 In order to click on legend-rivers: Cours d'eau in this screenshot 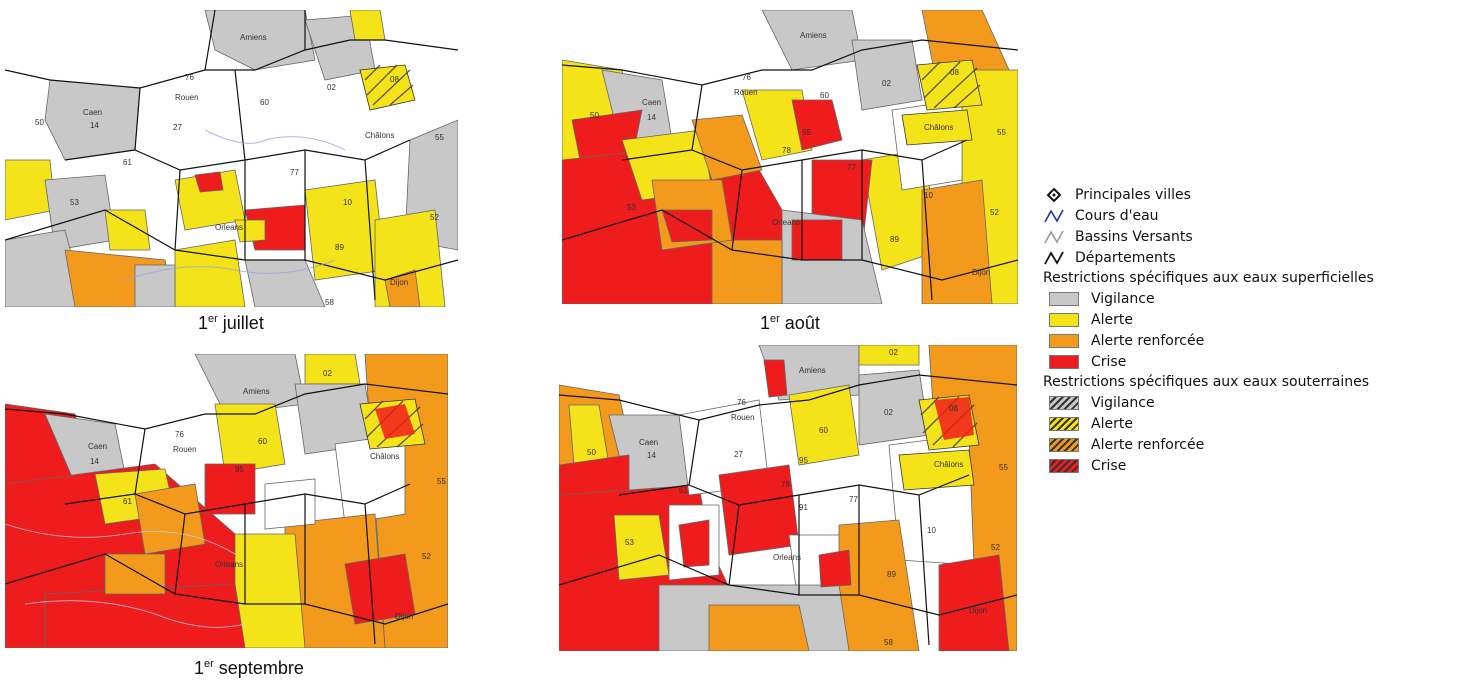, I will do `click(1258, 215)`.